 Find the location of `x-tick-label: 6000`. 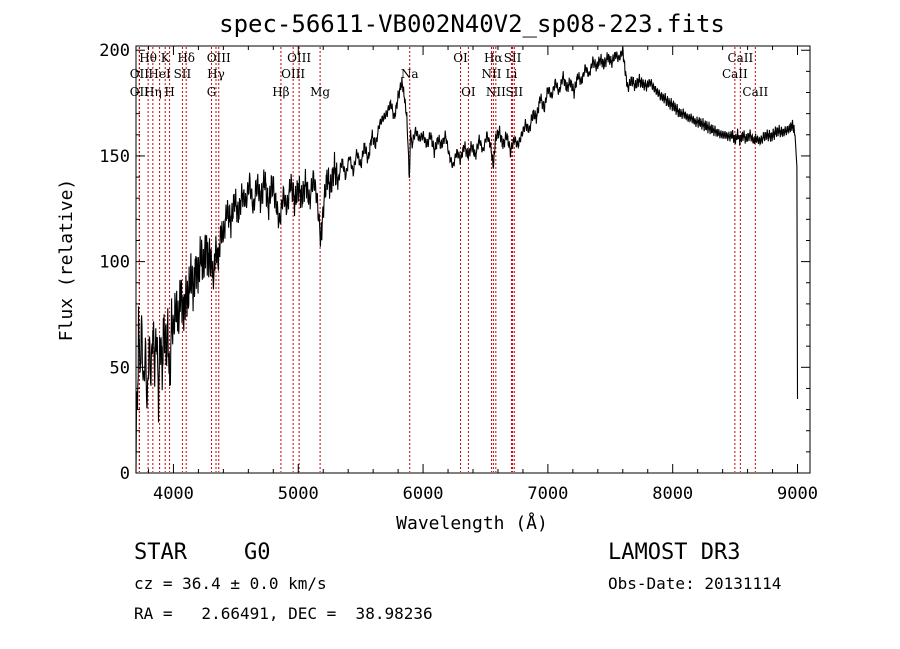

x-tick-label: 6000 is located at coordinates (423, 494).